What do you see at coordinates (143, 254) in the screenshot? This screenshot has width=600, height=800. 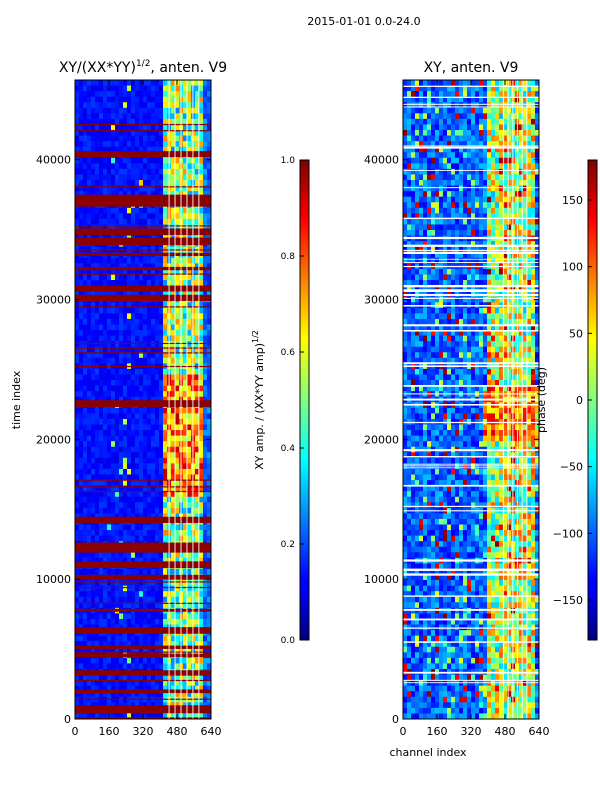 I see `flagged-band` at bounding box center [143, 254].